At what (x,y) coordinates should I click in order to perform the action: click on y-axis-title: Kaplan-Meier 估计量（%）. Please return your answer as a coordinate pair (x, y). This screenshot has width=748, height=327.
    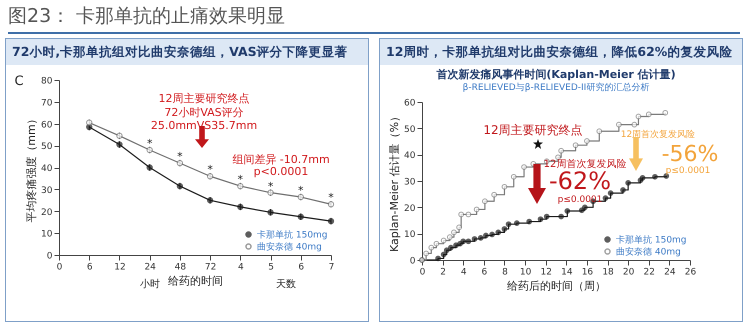
    Looking at the image, I should click on (395, 181).